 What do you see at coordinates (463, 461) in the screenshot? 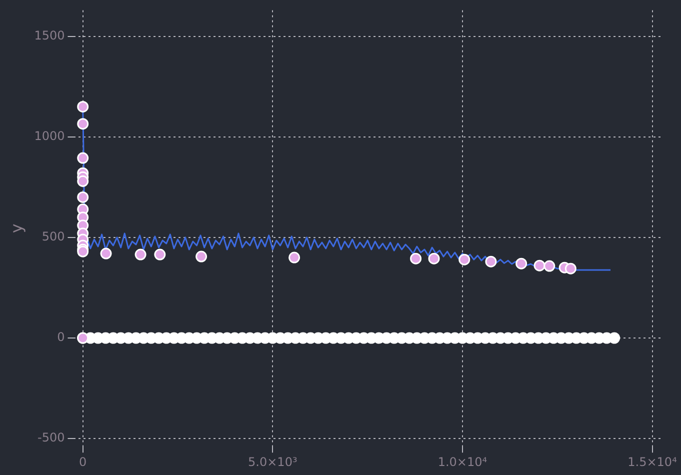
I see `x-tick-label: 1.0×10⁴` at bounding box center [463, 461].